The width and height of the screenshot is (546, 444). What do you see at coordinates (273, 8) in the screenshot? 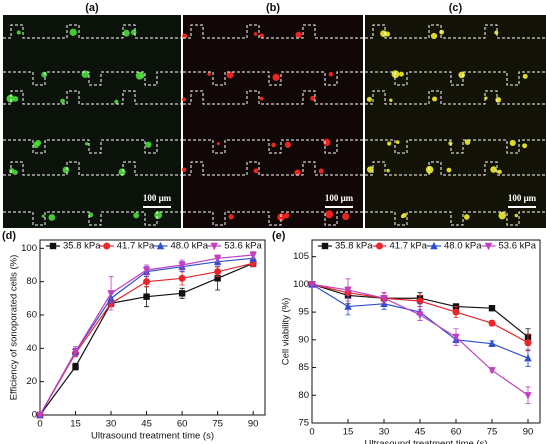
I see `panel-label: (b)` at bounding box center [273, 8].